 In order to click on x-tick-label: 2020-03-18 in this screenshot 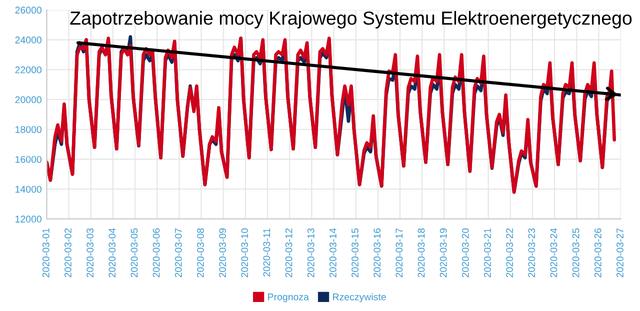, I will do `click(421, 253)`.